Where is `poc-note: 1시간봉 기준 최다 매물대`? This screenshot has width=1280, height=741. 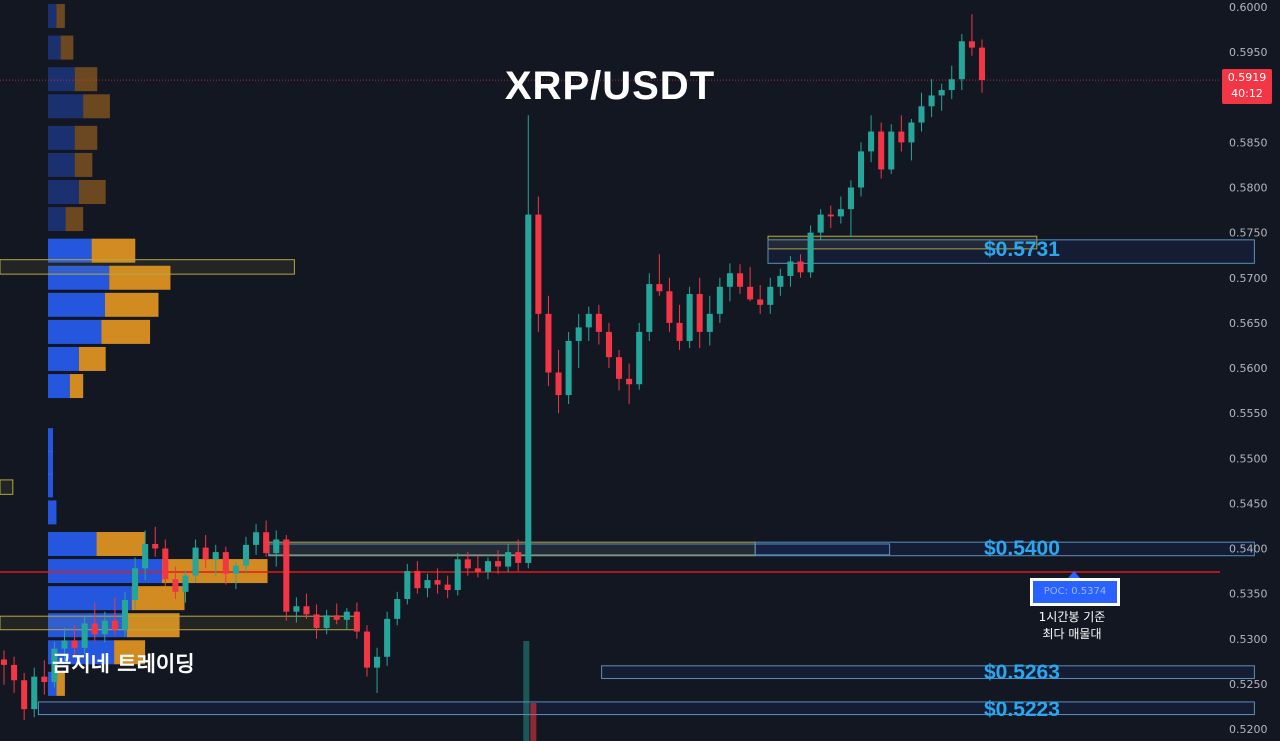
poc-note: 1시간봉 기준 최다 매물대 is located at coordinates (1072, 626).